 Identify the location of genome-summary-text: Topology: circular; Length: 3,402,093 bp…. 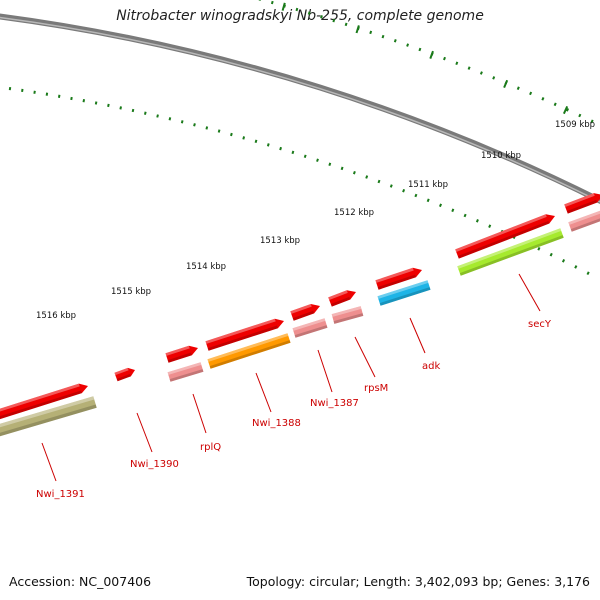
(418, 581).